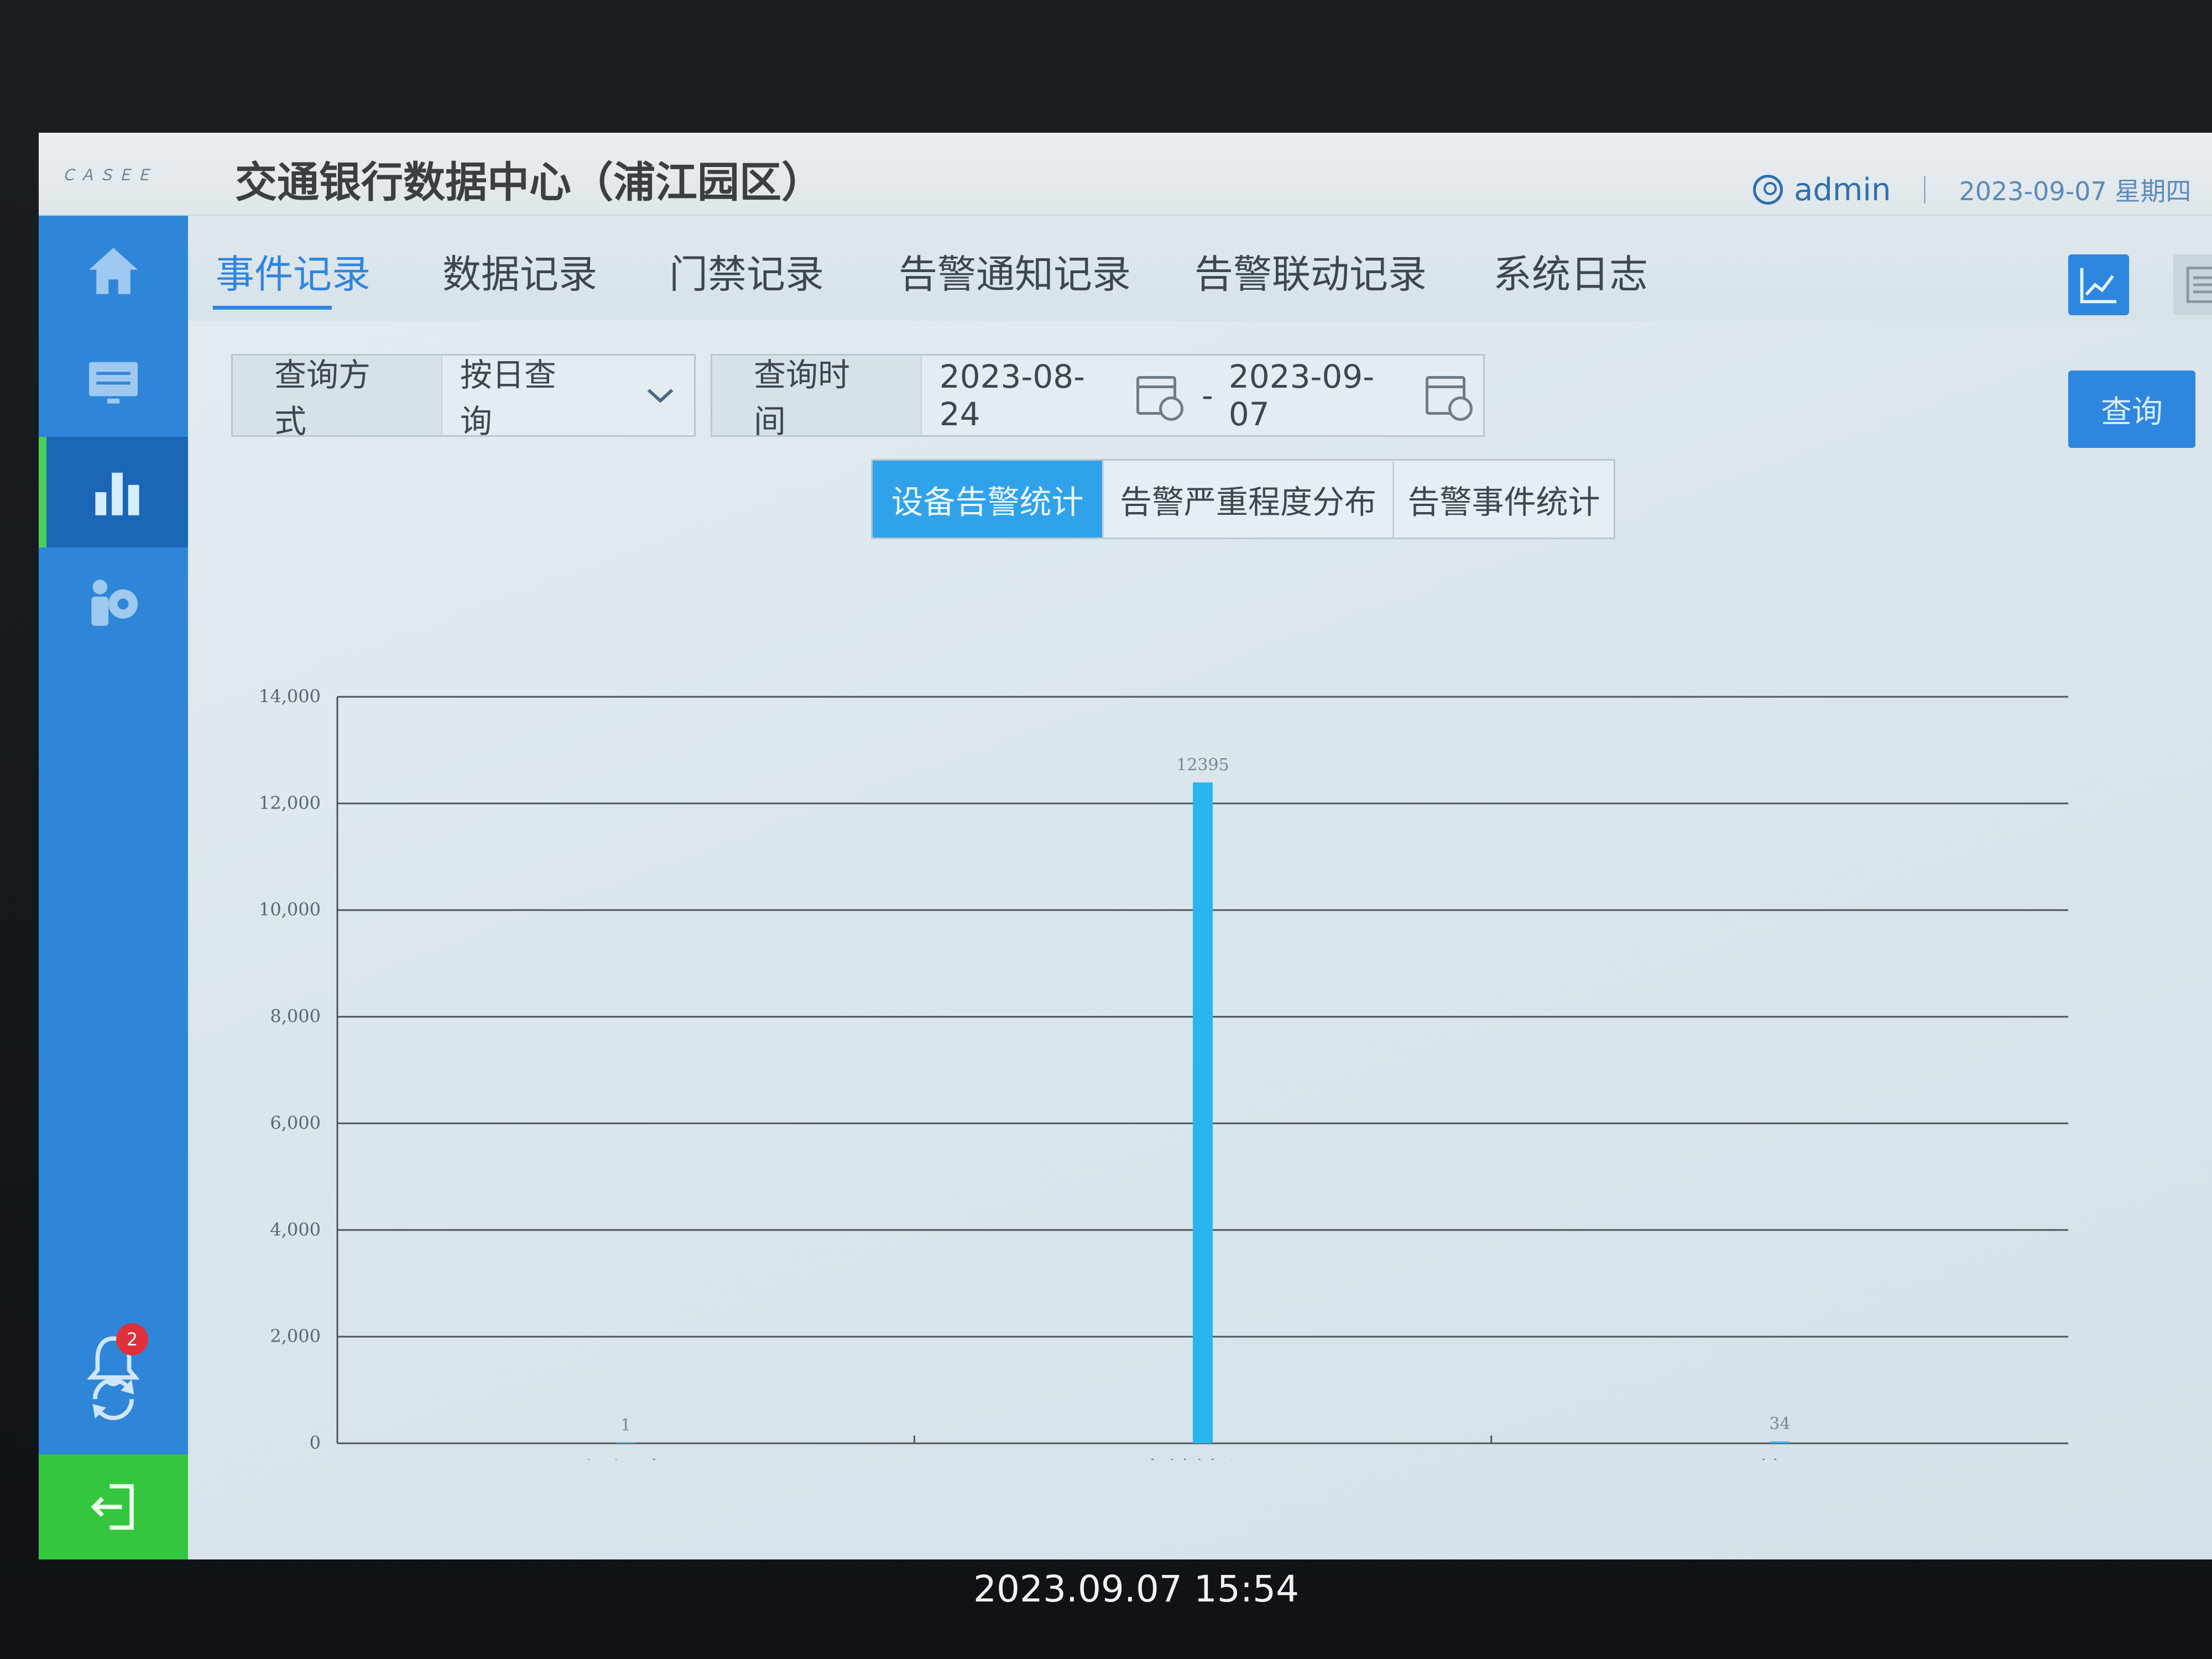 The width and height of the screenshot is (2212, 1659). I want to click on subtab-alarm-severity: 告警严重程度分布, so click(1247, 500).